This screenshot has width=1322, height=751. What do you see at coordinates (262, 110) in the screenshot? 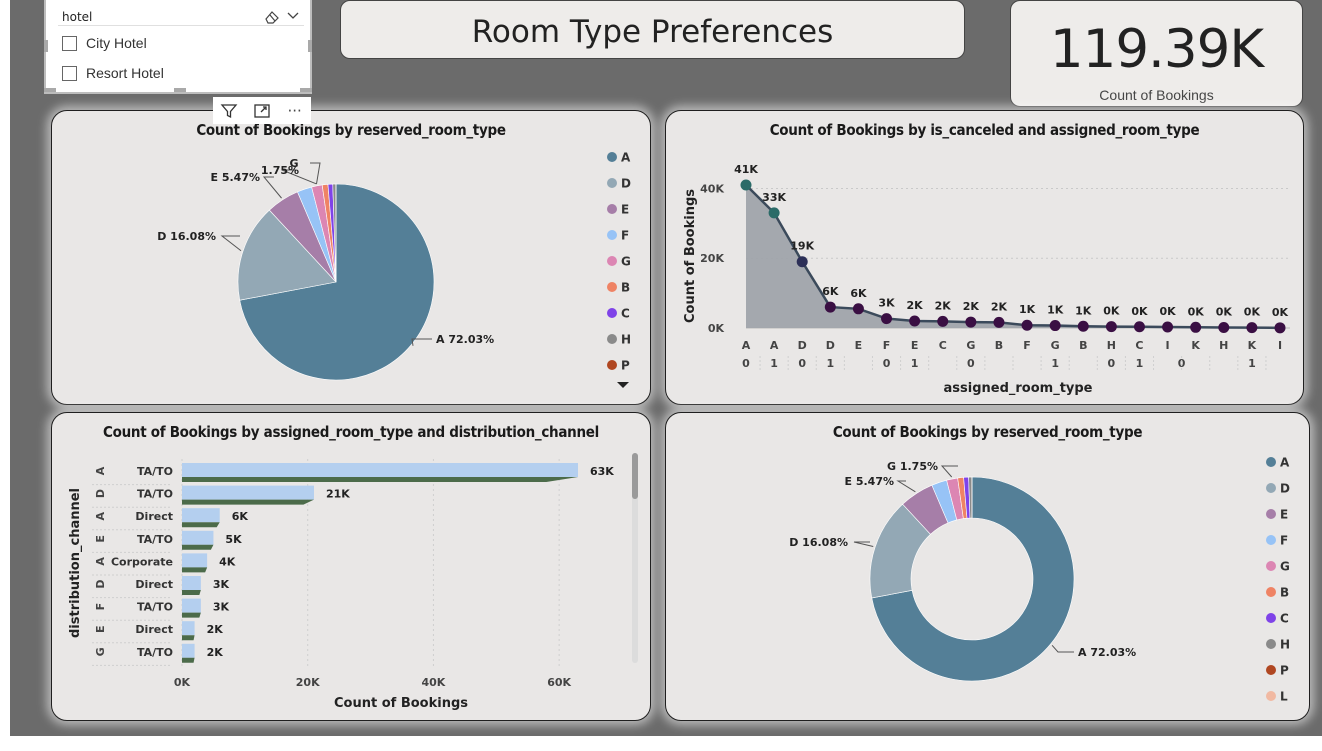
I see `focus-mode-button` at bounding box center [262, 110].